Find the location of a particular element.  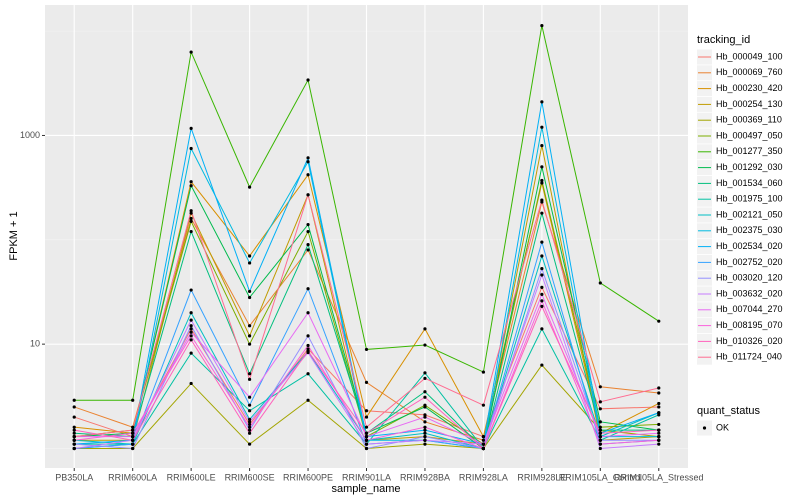

x-axis-title: sample_name is located at coordinates (365, 489).